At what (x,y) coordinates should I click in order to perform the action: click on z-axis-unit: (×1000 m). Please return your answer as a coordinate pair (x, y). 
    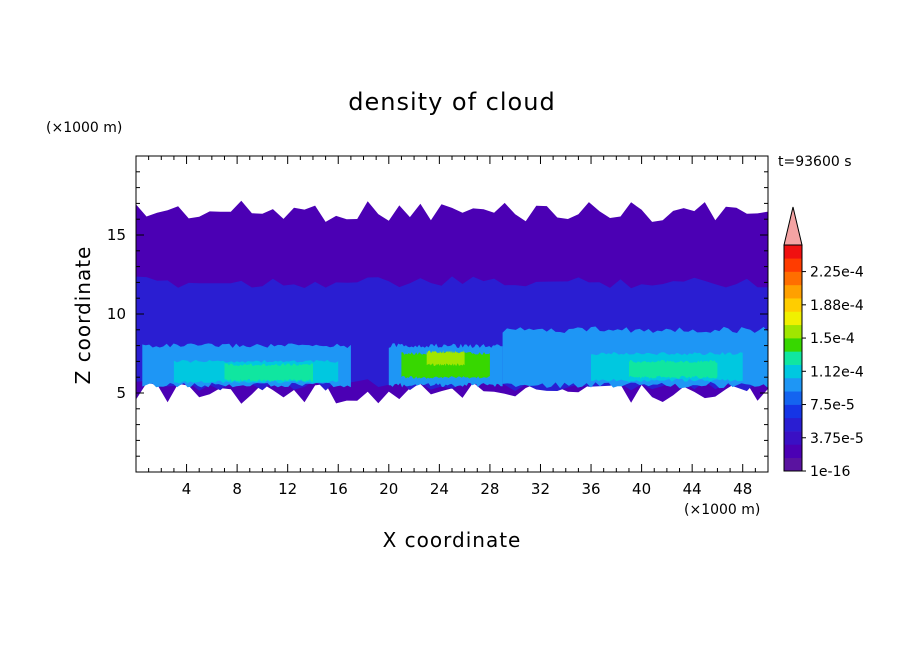
    Looking at the image, I should click on (84, 128).